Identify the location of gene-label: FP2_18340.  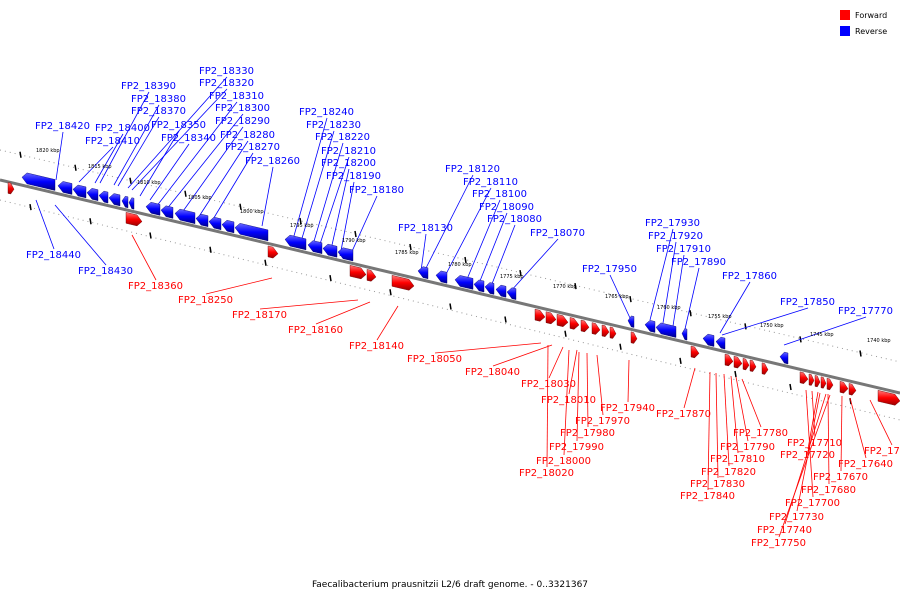
(188, 138).